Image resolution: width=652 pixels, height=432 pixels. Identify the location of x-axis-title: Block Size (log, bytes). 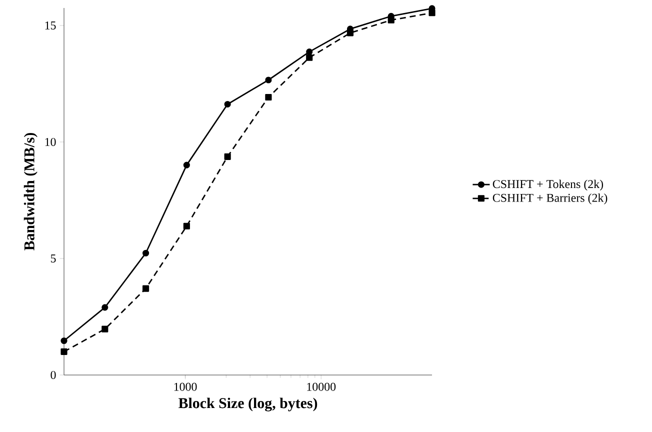
(248, 405).